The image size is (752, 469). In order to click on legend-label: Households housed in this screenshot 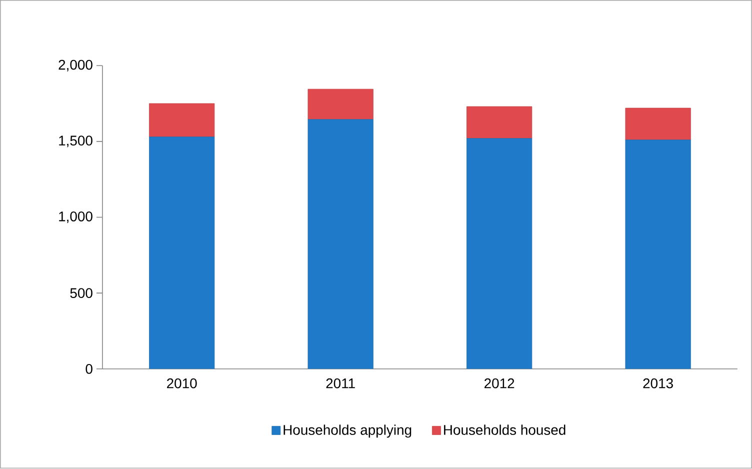, I will do `click(505, 430)`.